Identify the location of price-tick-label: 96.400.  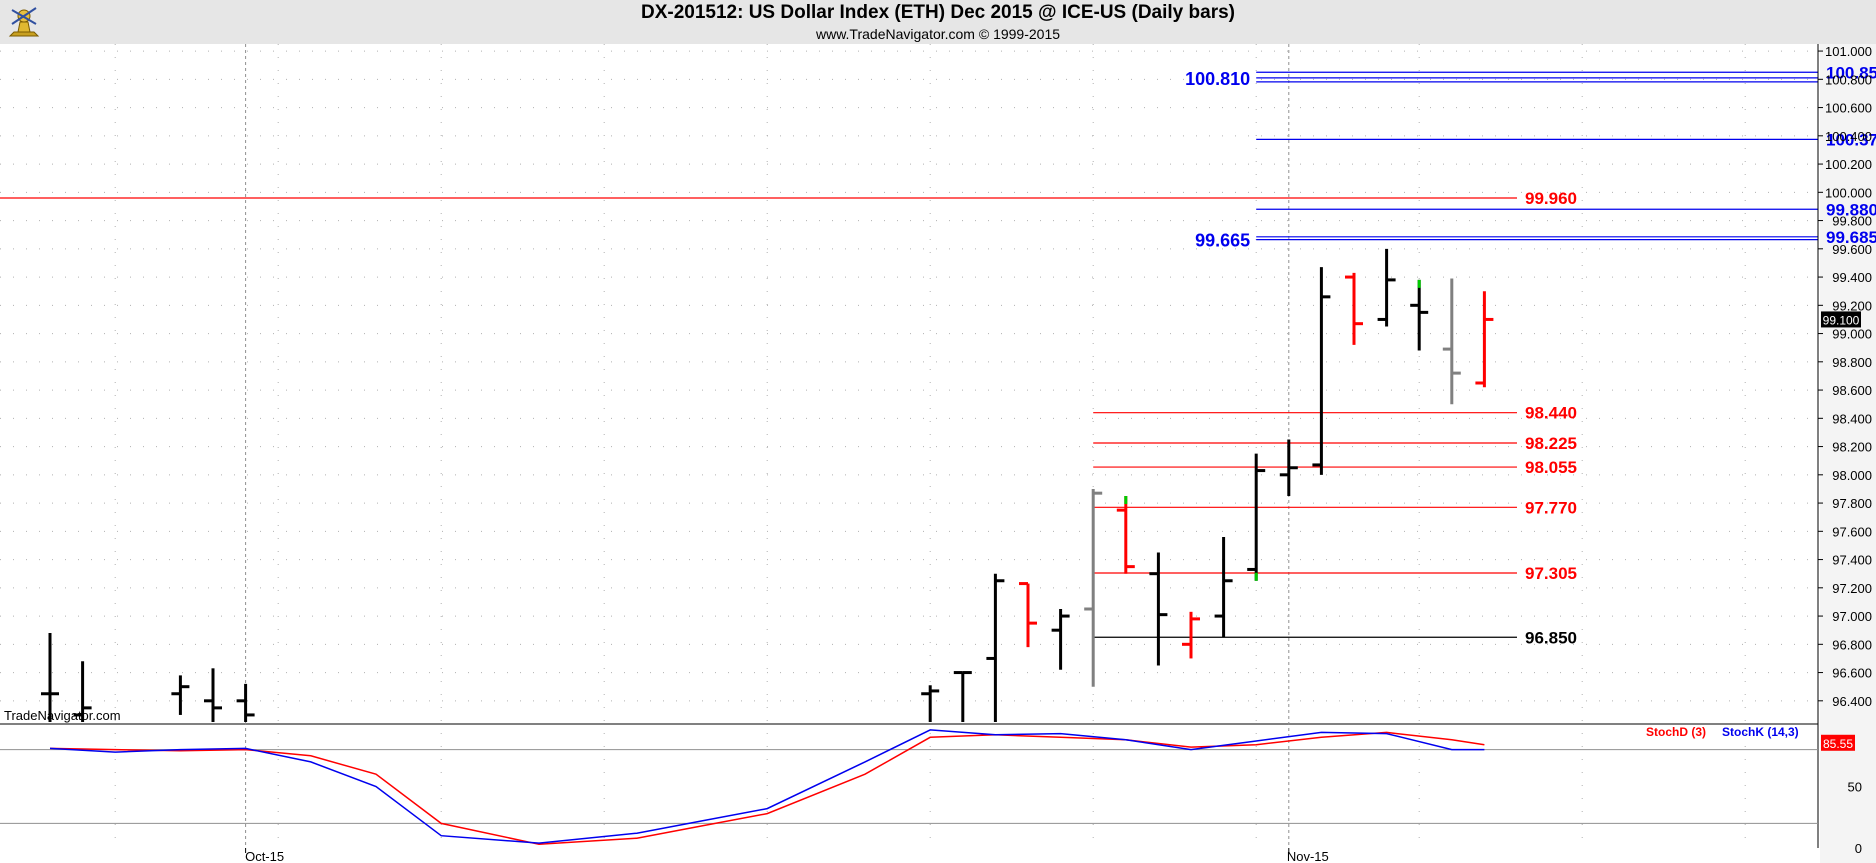
(1852, 701).